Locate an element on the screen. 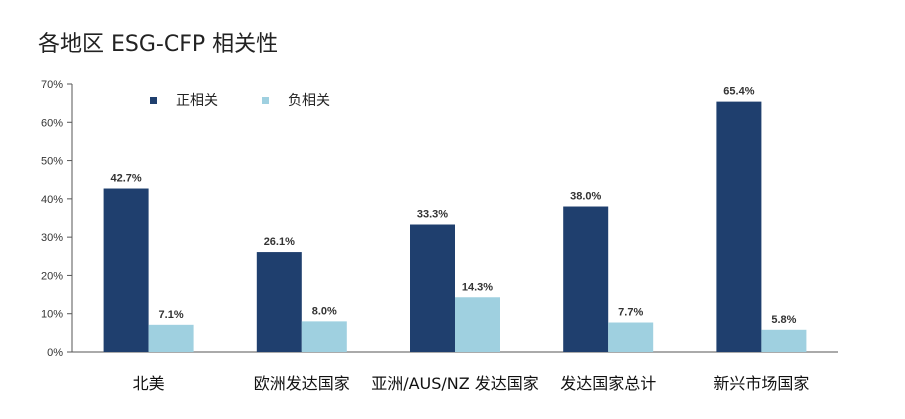  category-label: 发达国家总计 is located at coordinates (608, 383).